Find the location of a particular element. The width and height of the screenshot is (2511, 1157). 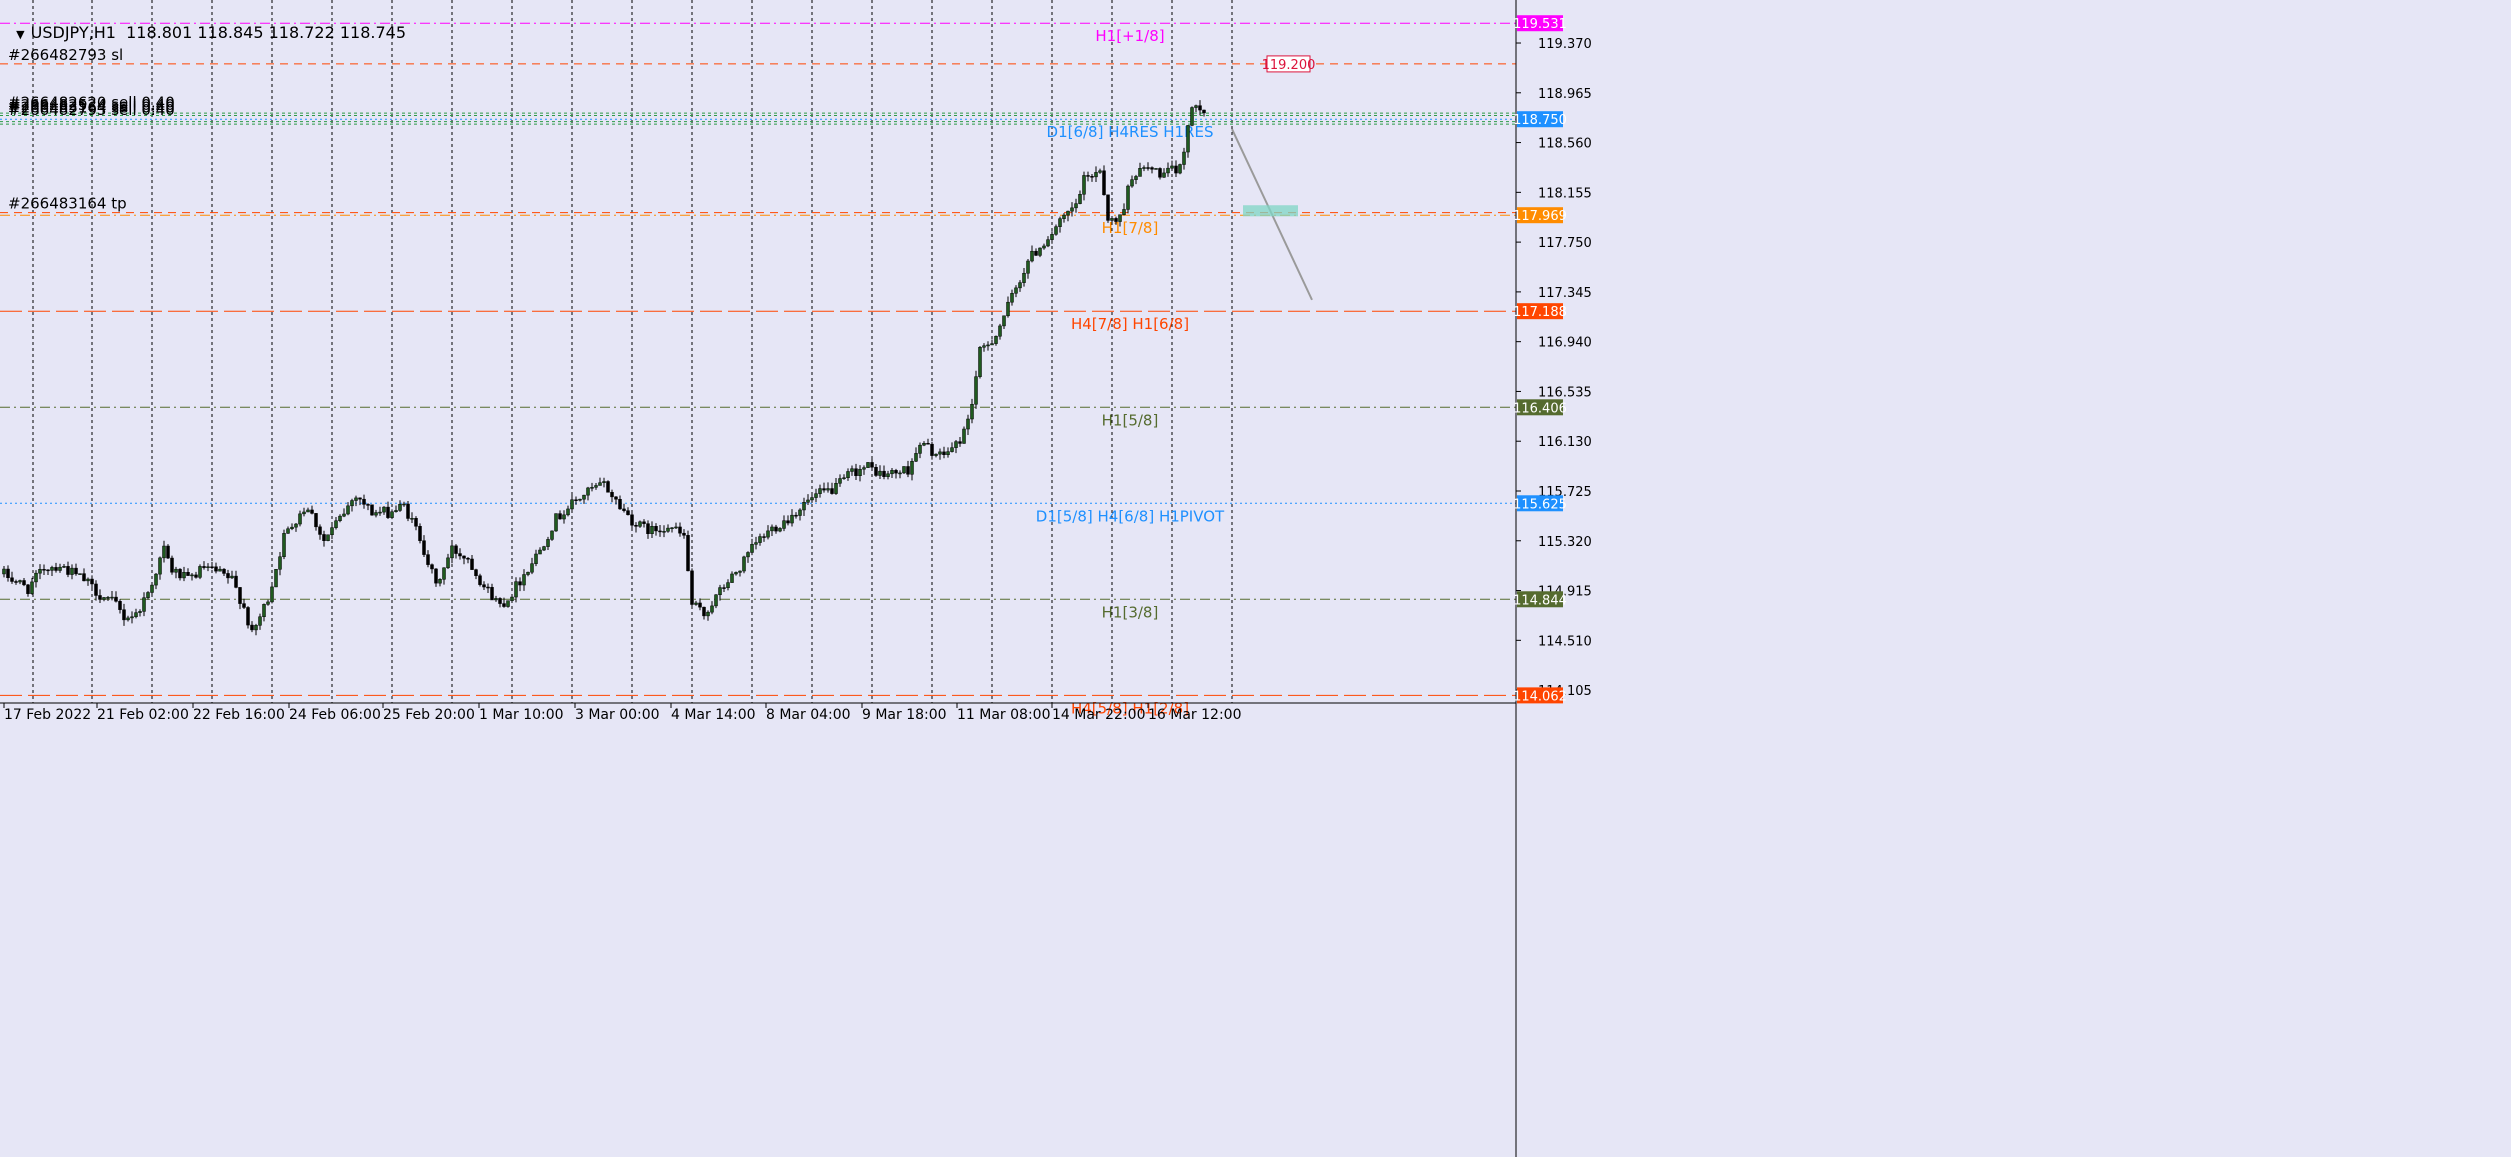

sl-price-box is located at coordinates (1288, 64).